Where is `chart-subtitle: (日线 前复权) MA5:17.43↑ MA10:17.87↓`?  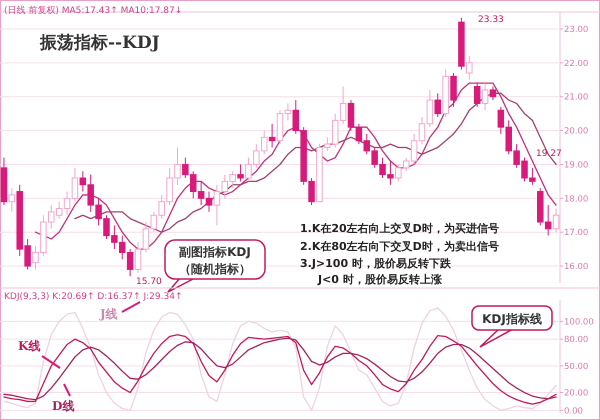
chart-subtitle: (日线 前复权) MA5:17.43↑ MA10:17.87↓ is located at coordinates (93, 10).